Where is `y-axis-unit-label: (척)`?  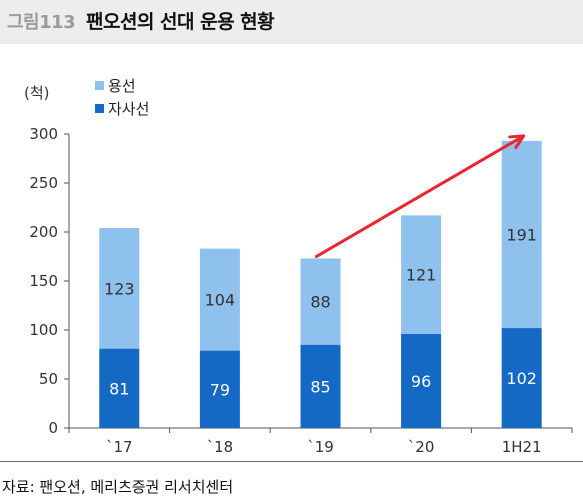
y-axis-unit-label: (척) is located at coordinates (37, 93).